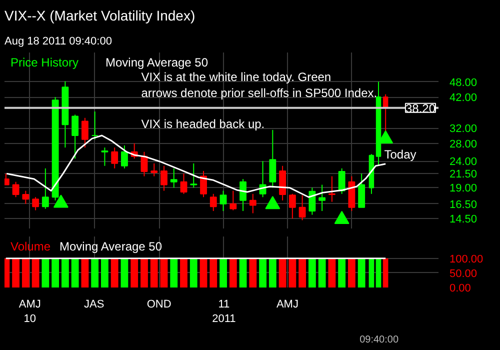 This screenshot has height=350, width=500. I want to click on x-tick-label: AMJ 10, so click(29, 311).